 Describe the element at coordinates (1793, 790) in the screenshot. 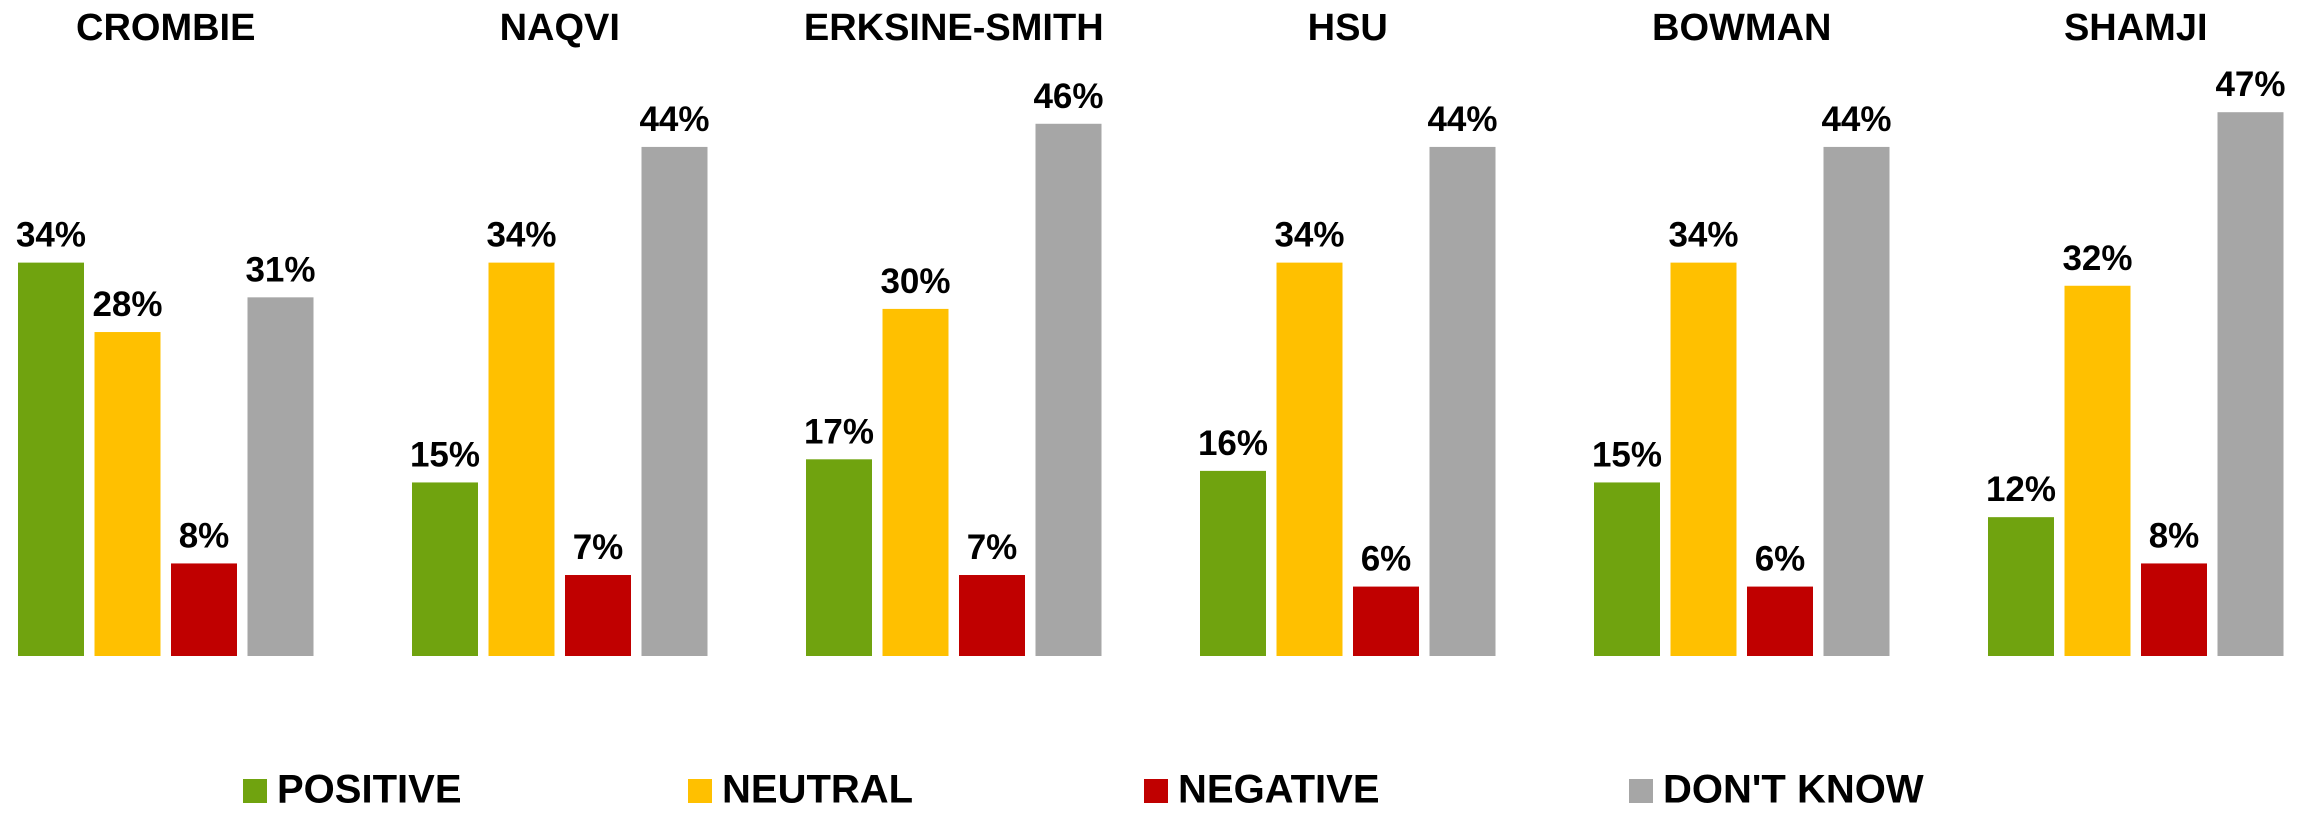

I see `legend-label: DON'T KNOW` at that location.